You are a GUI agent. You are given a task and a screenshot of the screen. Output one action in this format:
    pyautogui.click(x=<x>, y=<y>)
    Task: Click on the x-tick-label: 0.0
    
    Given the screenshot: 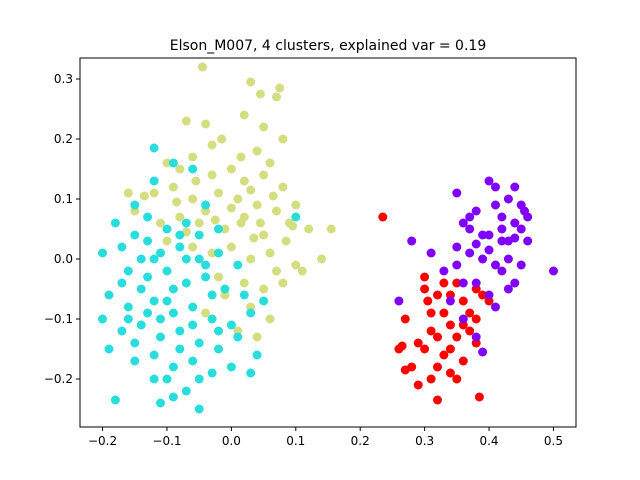 What is the action you would take?
    pyautogui.click(x=231, y=441)
    